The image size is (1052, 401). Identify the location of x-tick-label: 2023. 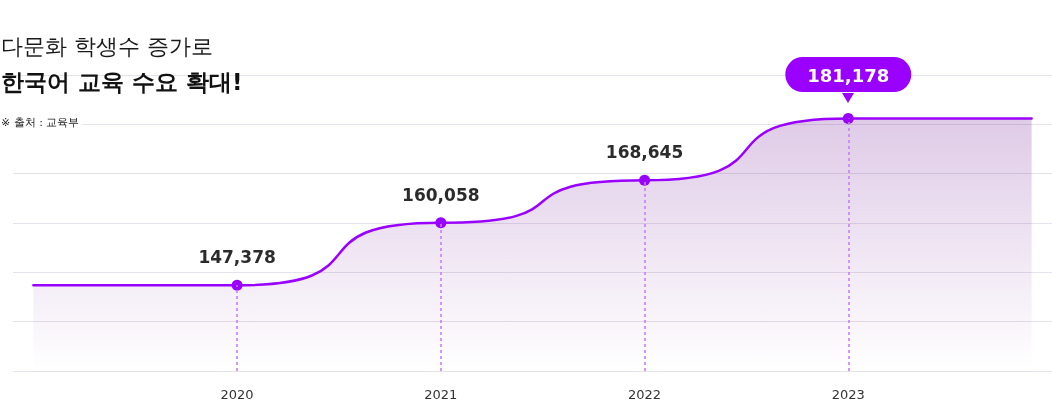
(848, 394).